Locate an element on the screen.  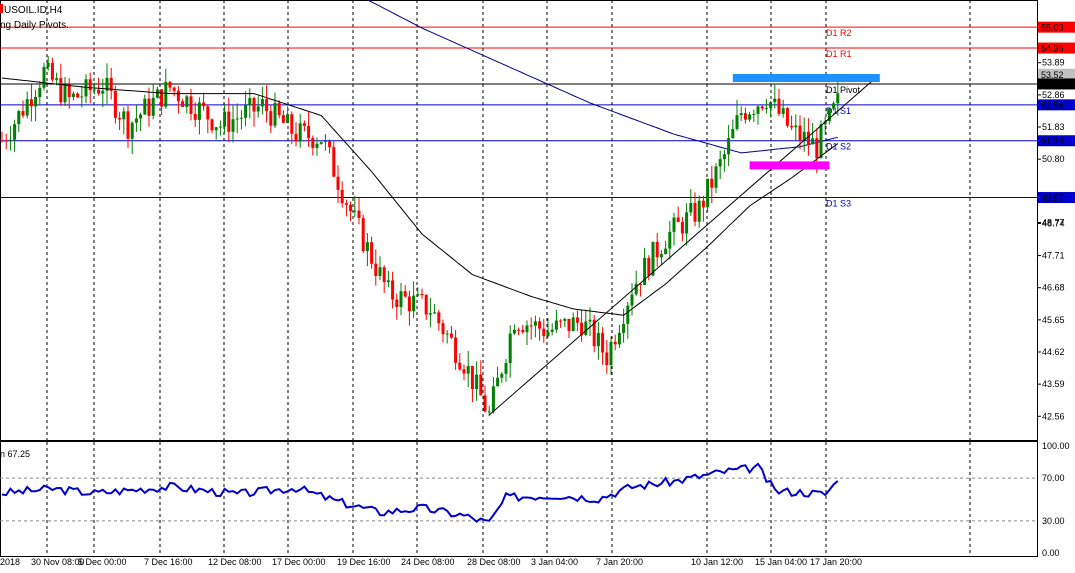
pivot-label: D1 S2 is located at coordinates (838, 147).